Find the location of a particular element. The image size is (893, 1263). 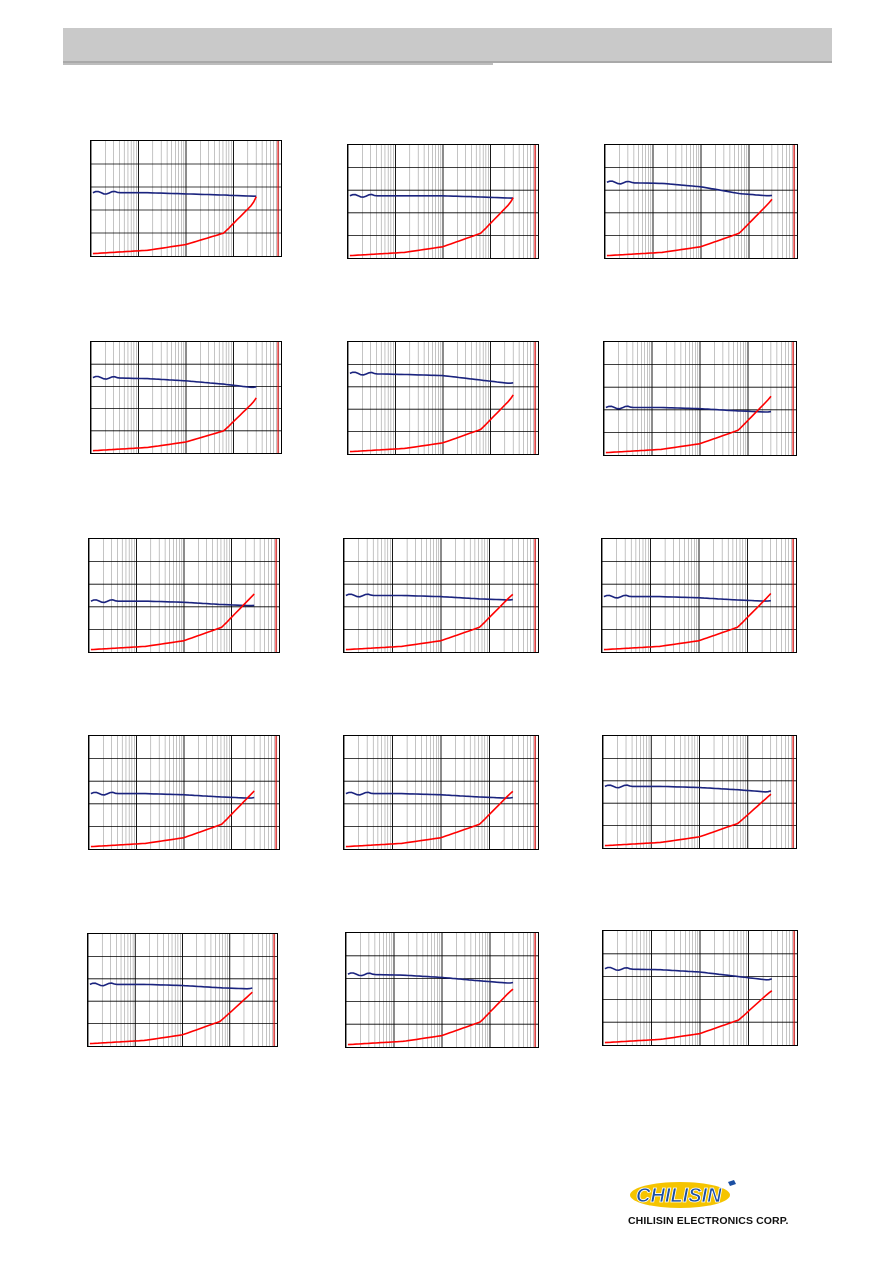

logo-text: CHILISIN is located at coordinates (679, 1196).